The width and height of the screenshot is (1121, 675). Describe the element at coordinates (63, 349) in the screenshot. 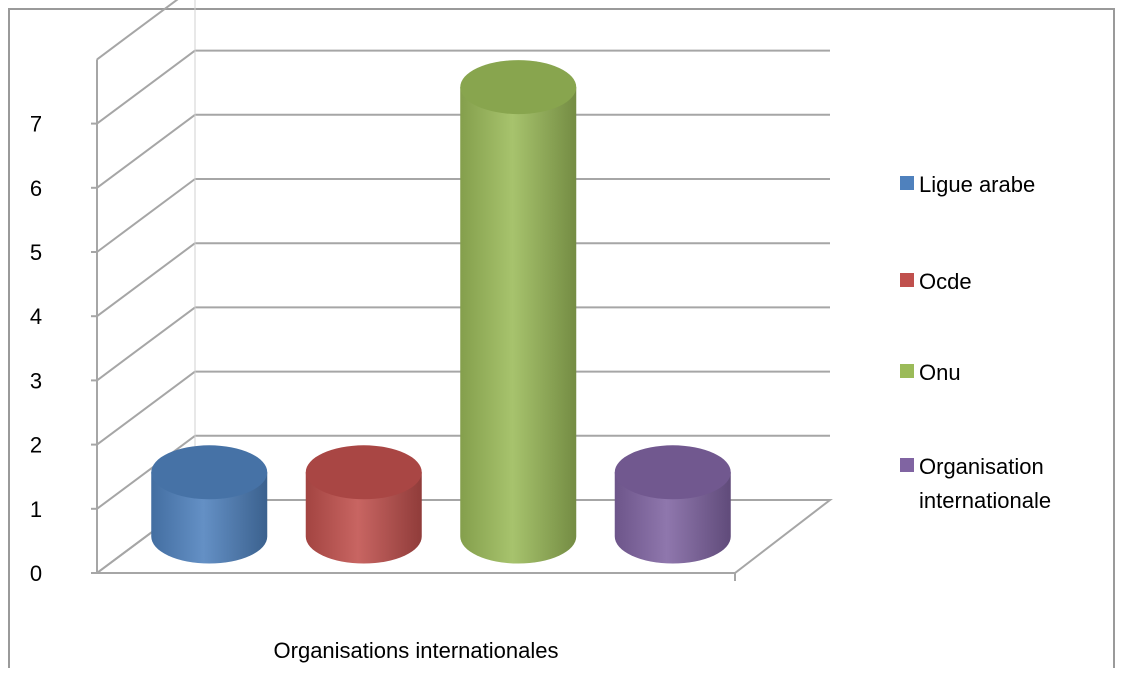

I see `y-axis: 0 1 2 3 4 5 6 7` at that location.